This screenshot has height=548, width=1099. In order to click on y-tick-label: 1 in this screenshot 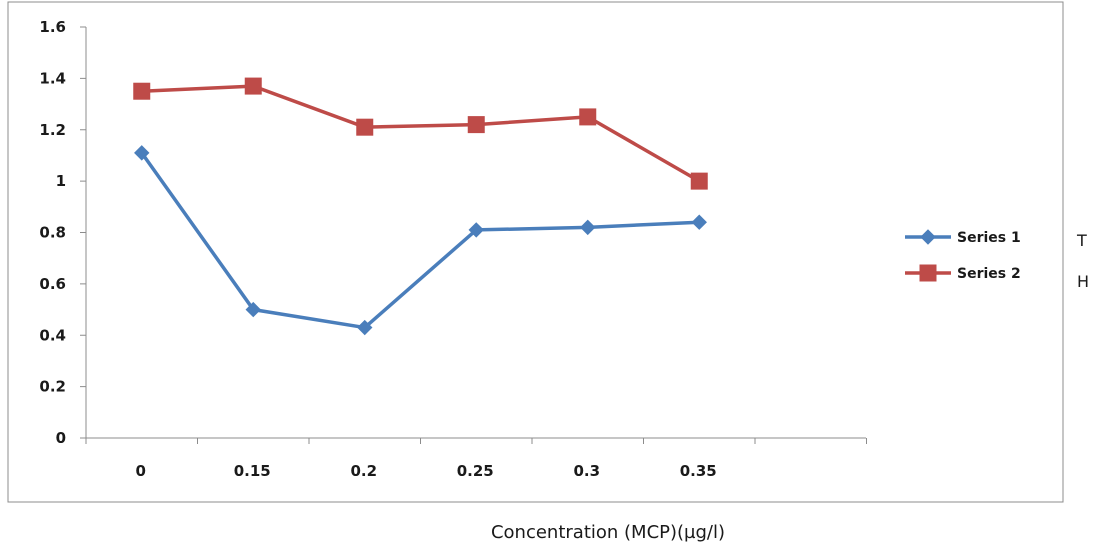, I will do `click(61, 181)`.